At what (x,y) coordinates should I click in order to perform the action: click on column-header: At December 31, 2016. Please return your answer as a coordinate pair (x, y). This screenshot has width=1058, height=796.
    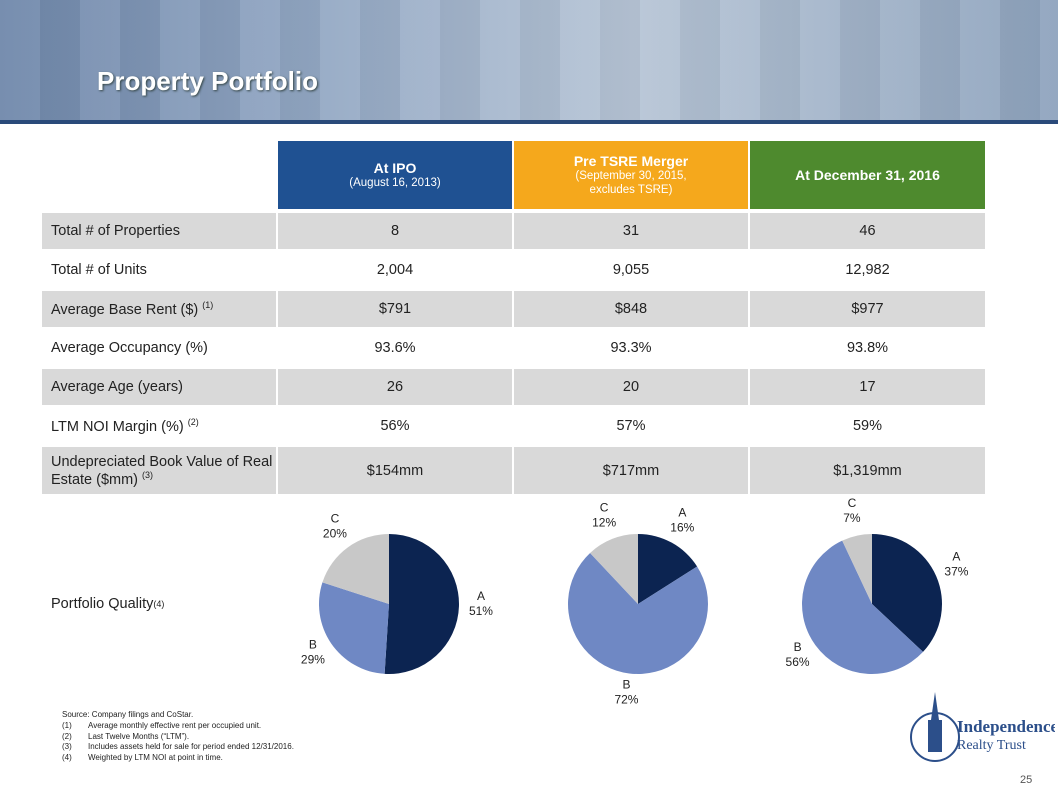
    Looking at the image, I should click on (867, 175).